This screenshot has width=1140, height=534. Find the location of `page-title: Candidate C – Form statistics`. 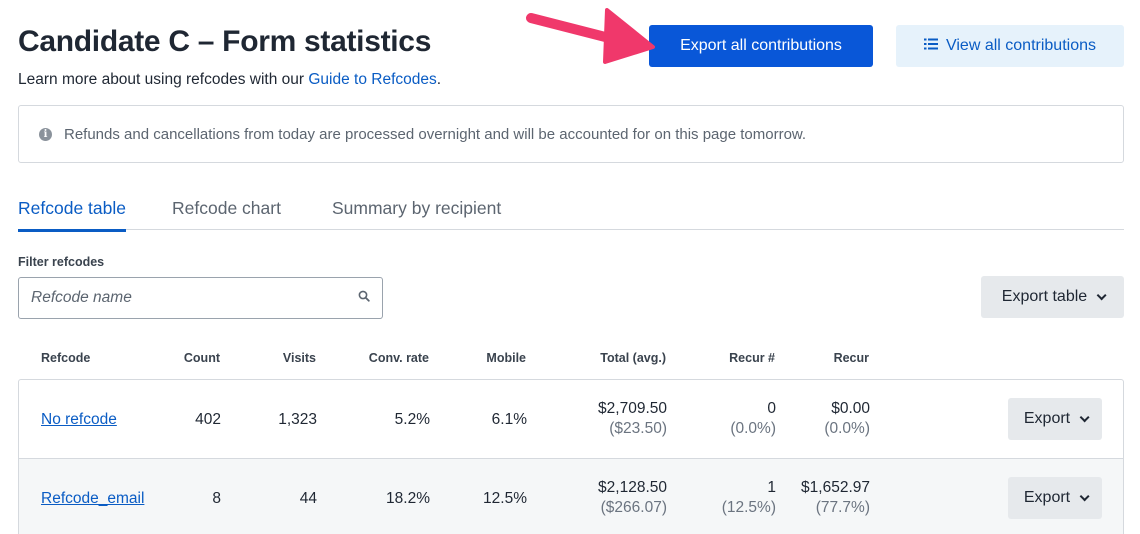

page-title: Candidate C – Form statistics is located at coordinates (225, 41).